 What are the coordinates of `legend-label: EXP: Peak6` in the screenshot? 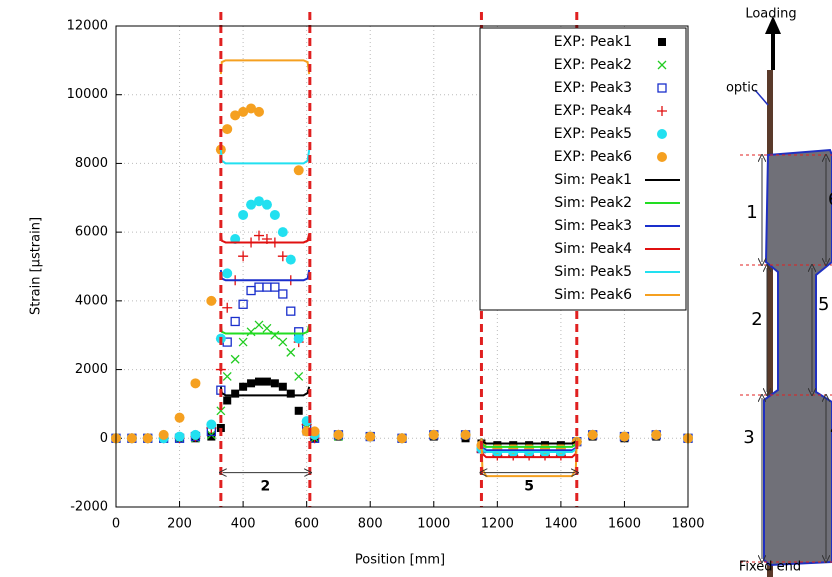 It's located at (593, 157).